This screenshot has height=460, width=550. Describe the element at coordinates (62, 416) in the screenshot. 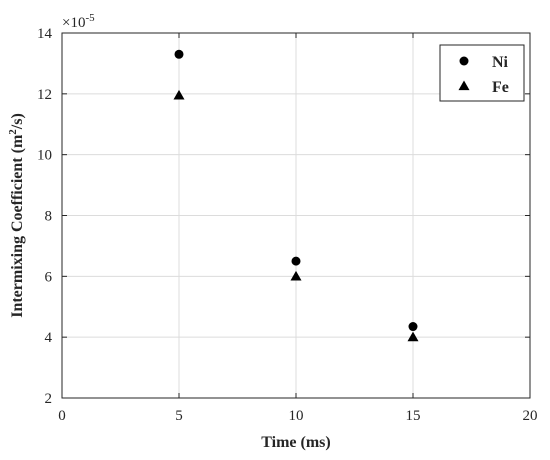

I see `x-tick-label: 0` at that location.